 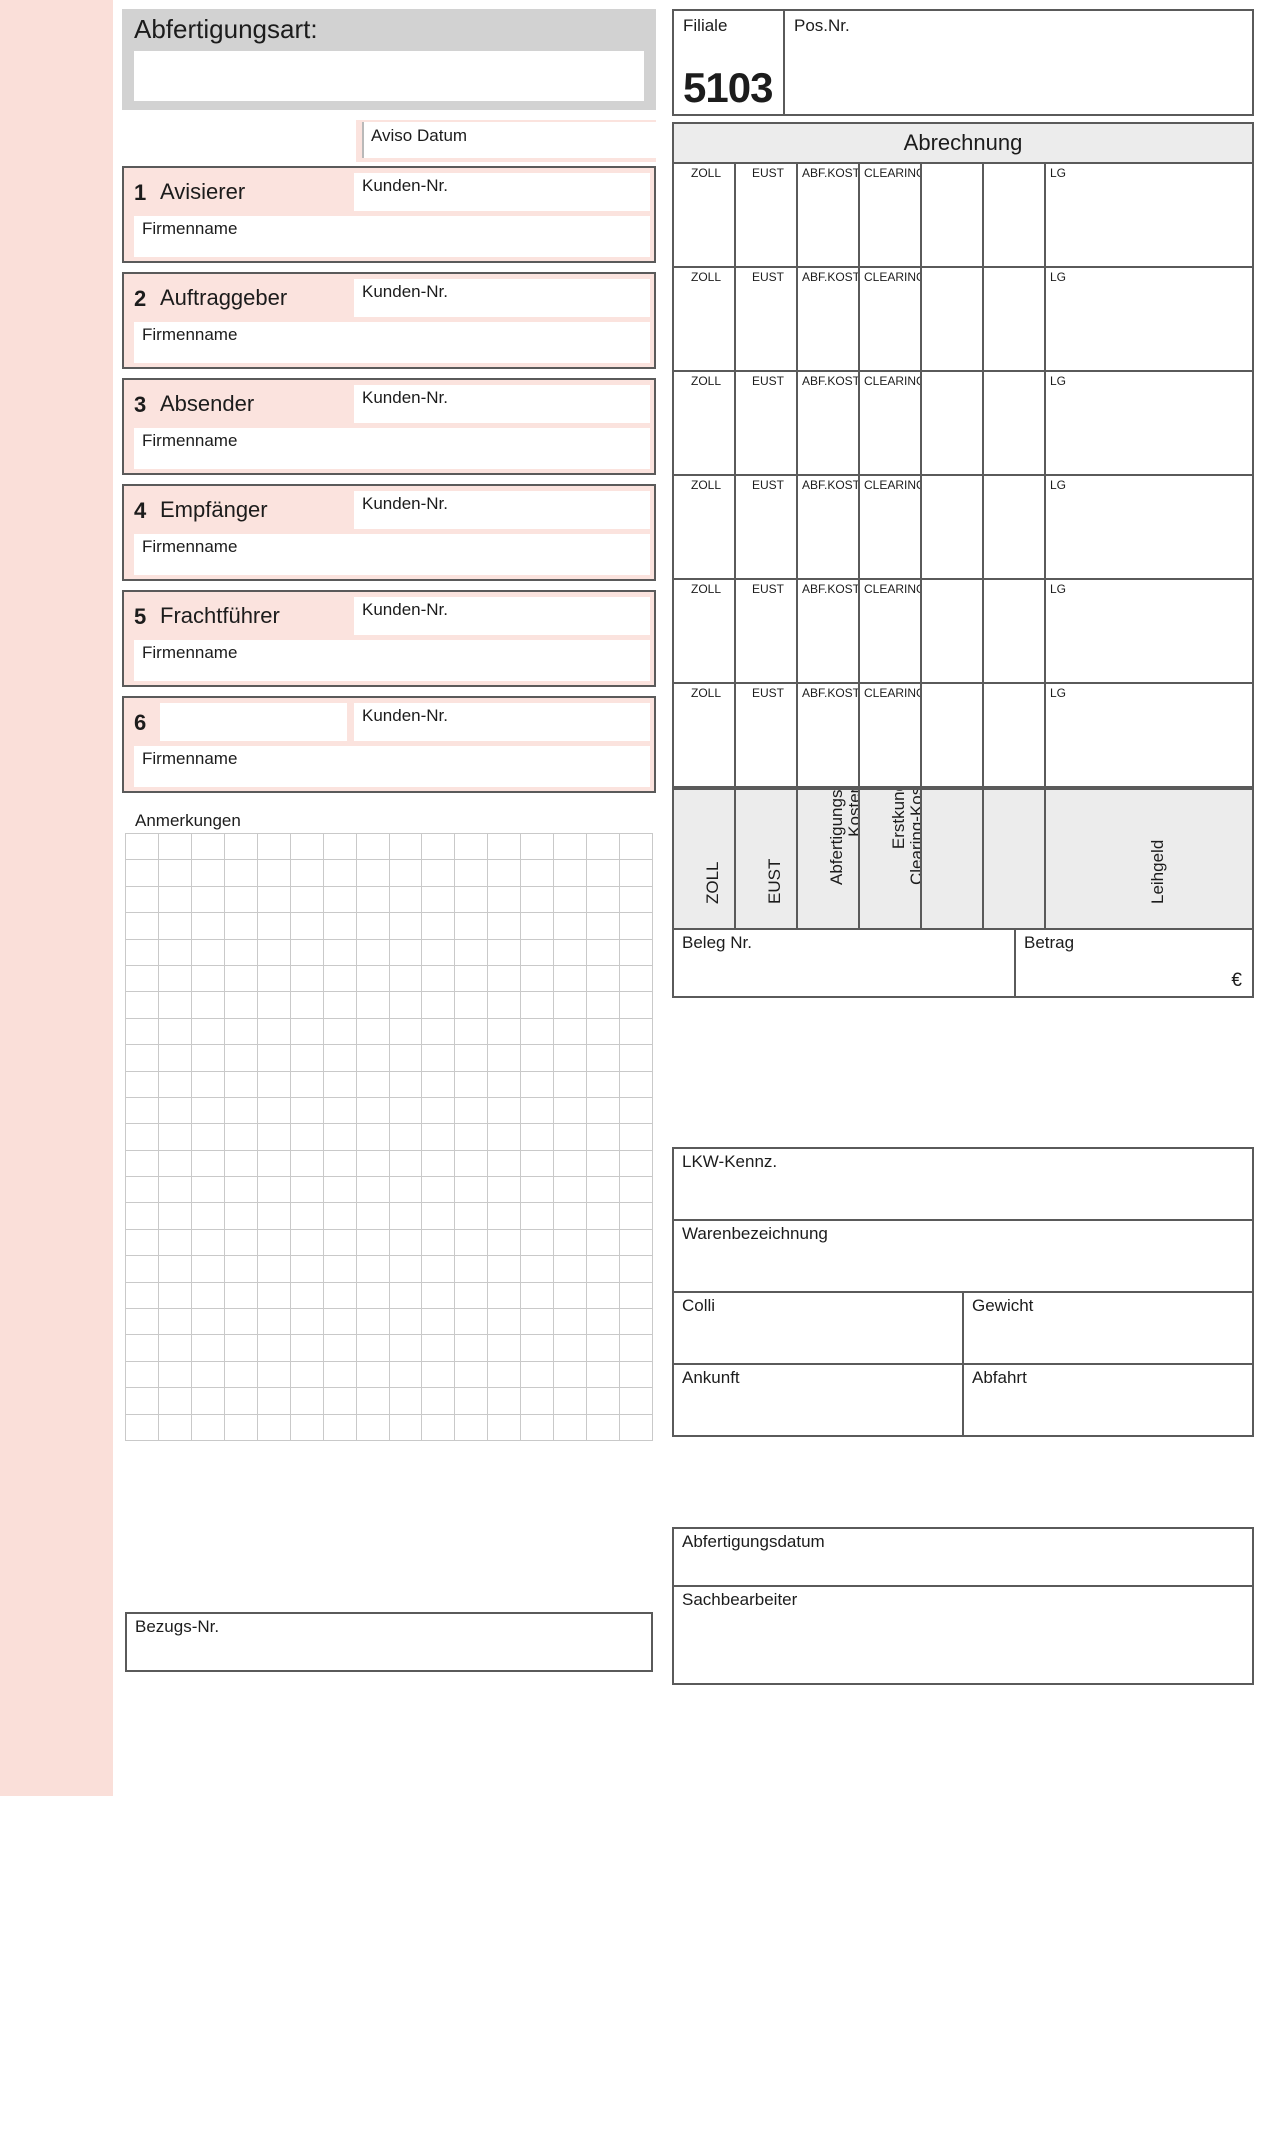 What do you see at coordinates (1108, 1400) in the screenshot?
I see `abfahrt-field: Abfahrt` at bounding box center [1108, 1400].